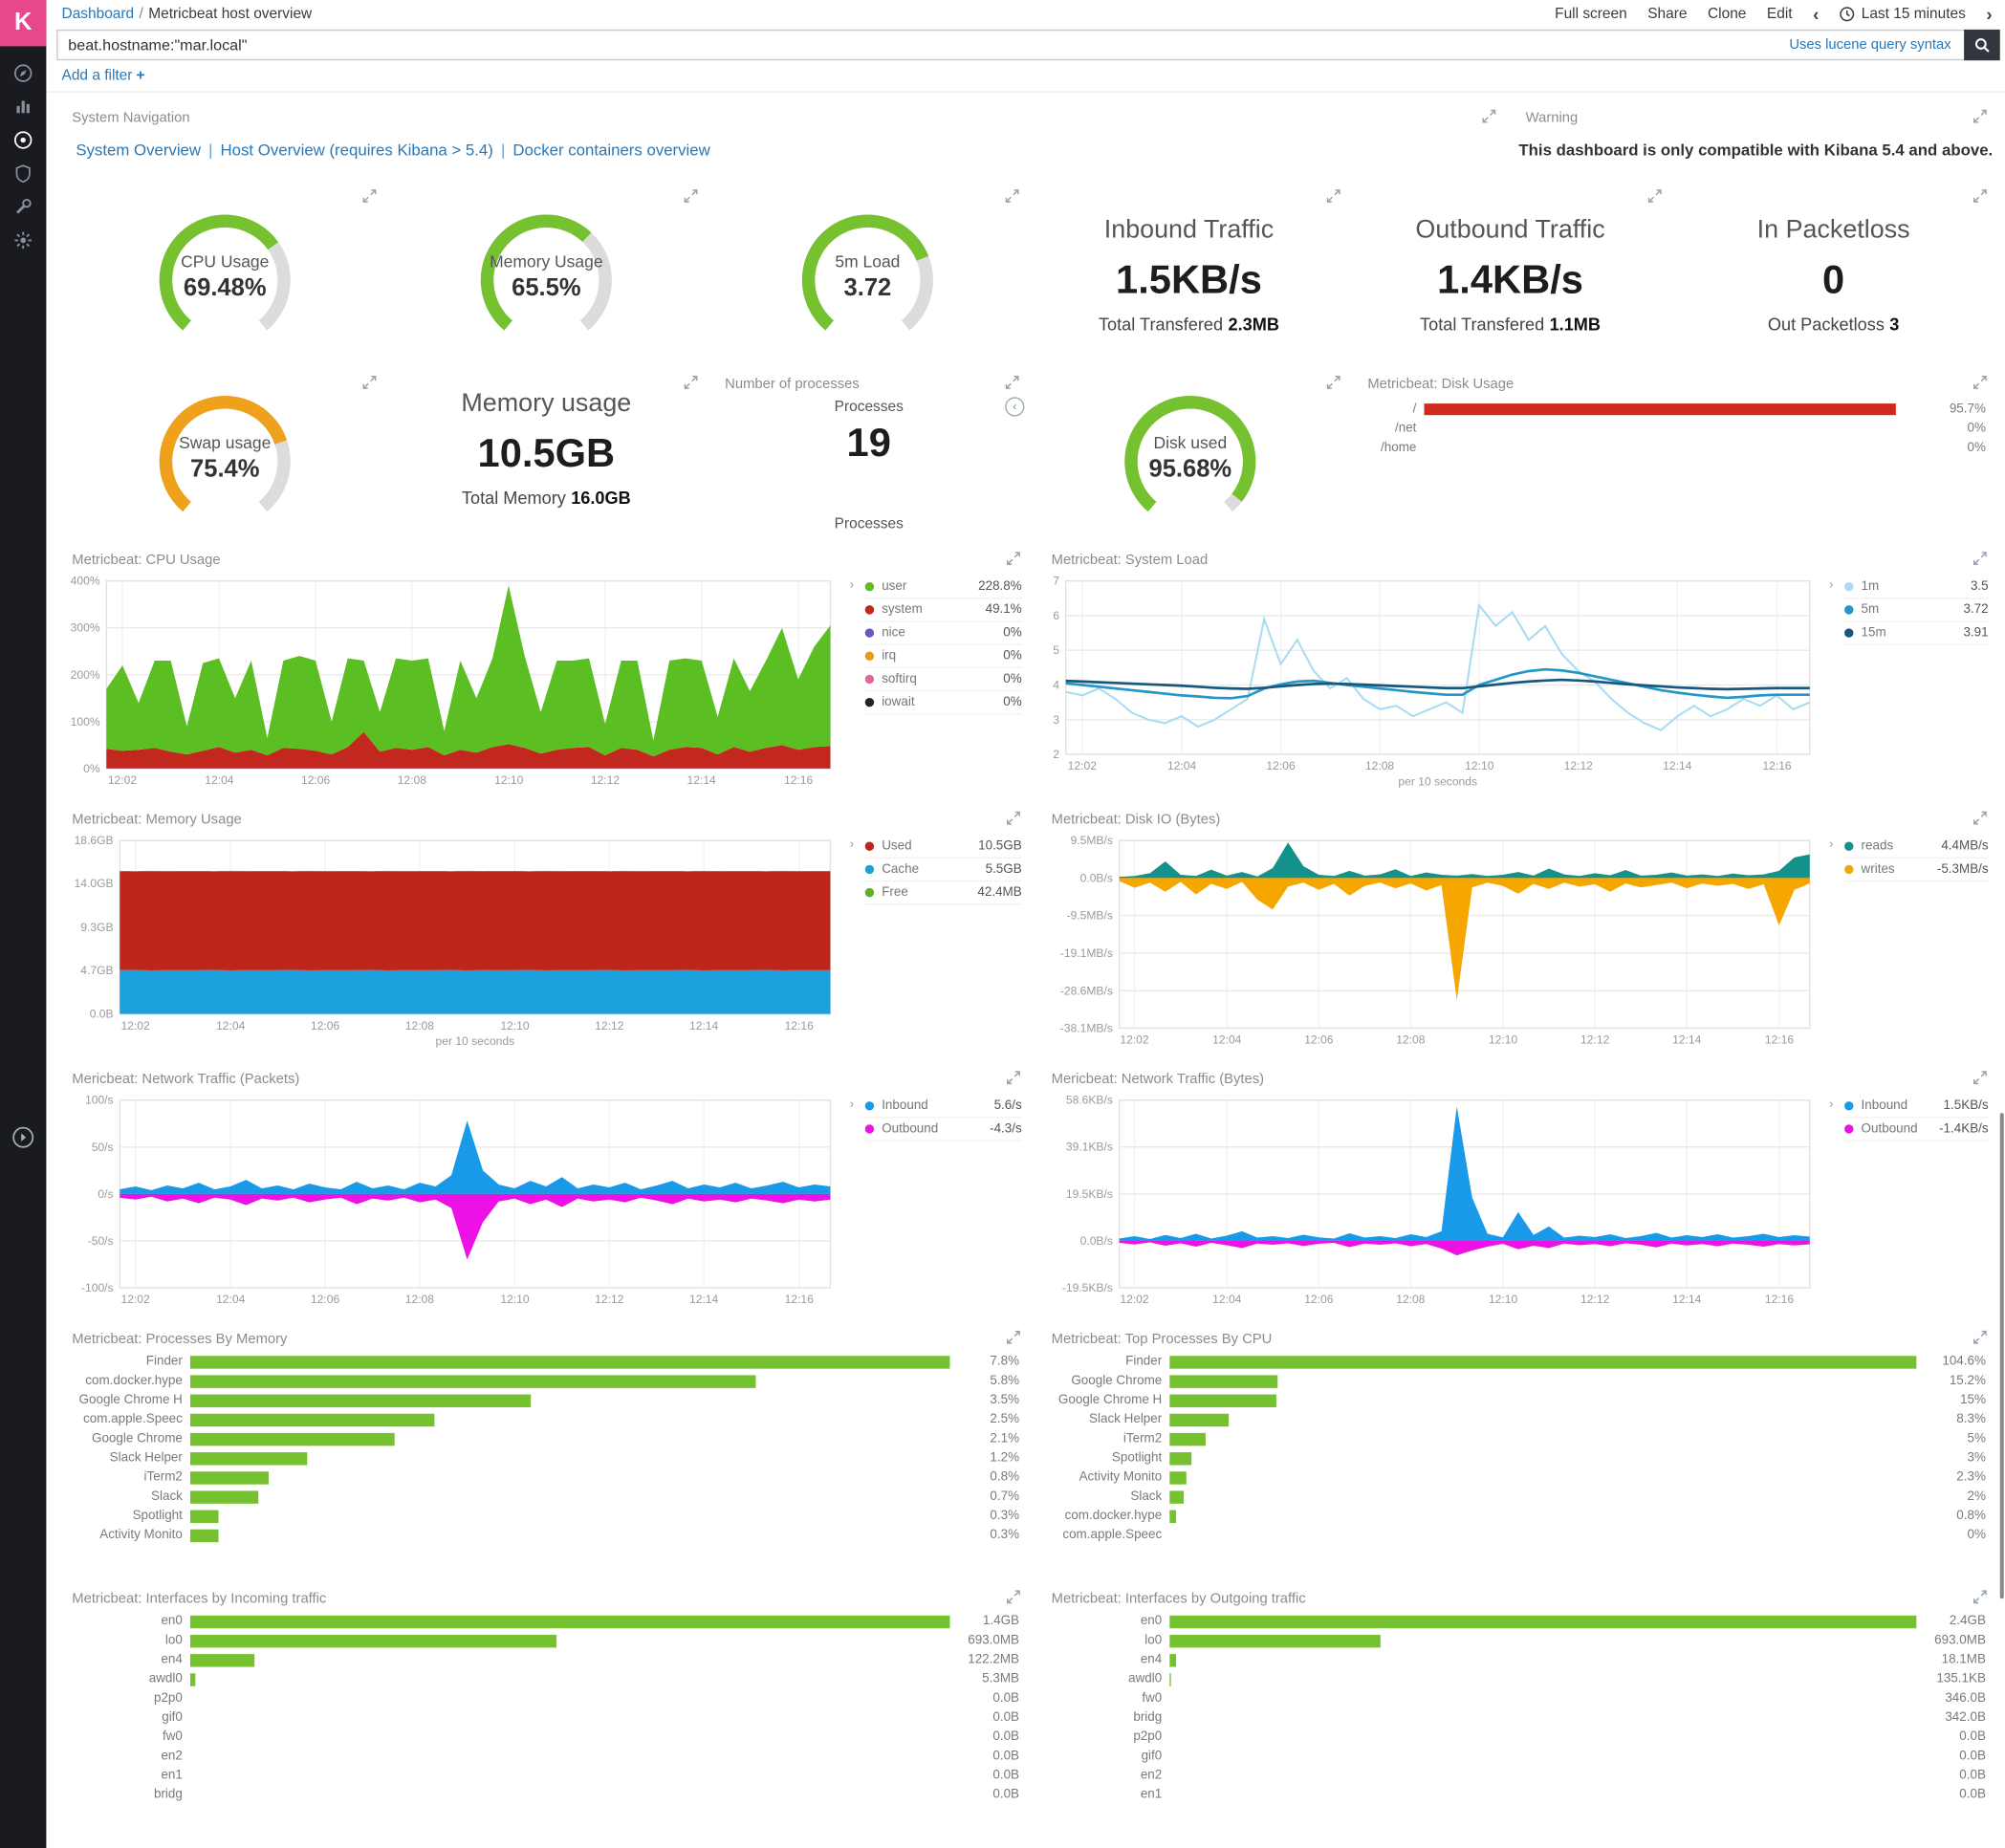 The height and width of the screenshot is (1848, 2005). Describe the element at coordinates (1917, 610) in the screenshot. I see `legend-item: 5m 3.72` at that location.